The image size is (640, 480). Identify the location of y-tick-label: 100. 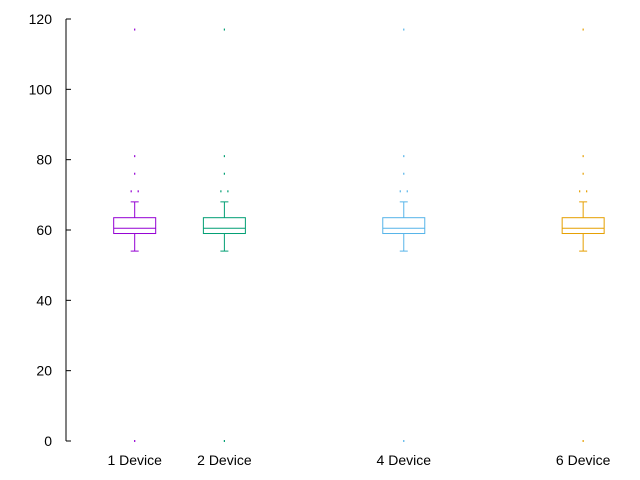
(41, 89).